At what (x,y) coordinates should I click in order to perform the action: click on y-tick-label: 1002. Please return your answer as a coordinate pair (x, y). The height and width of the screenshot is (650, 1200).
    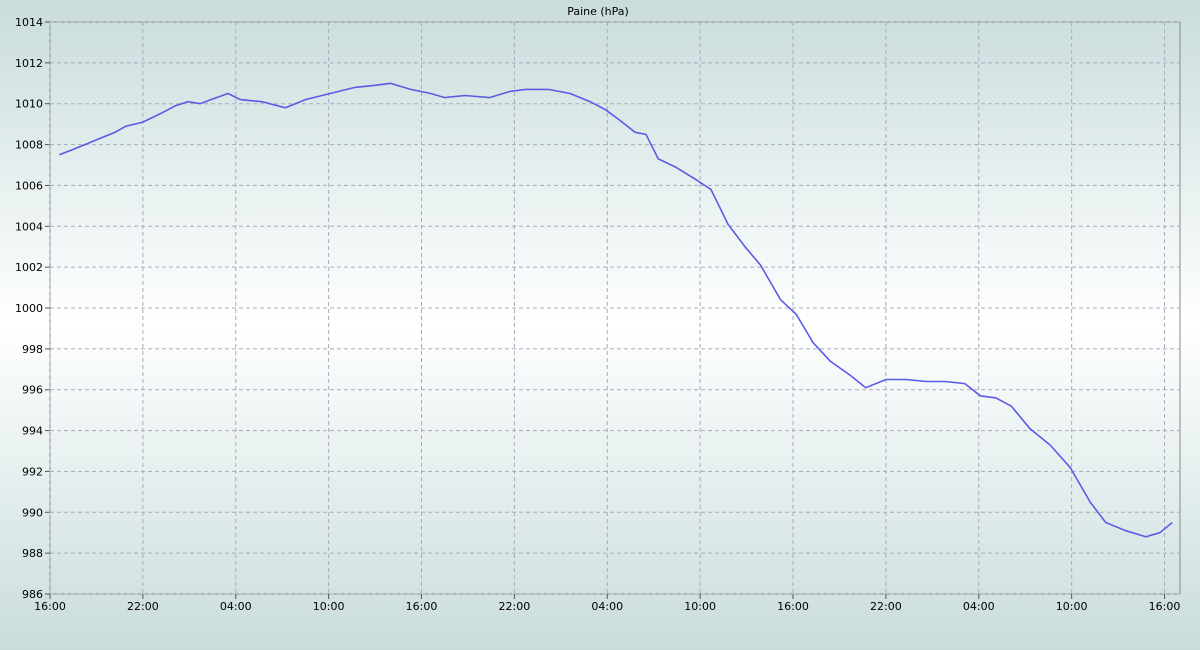
    Looking at the image, I should click on (29, 267).